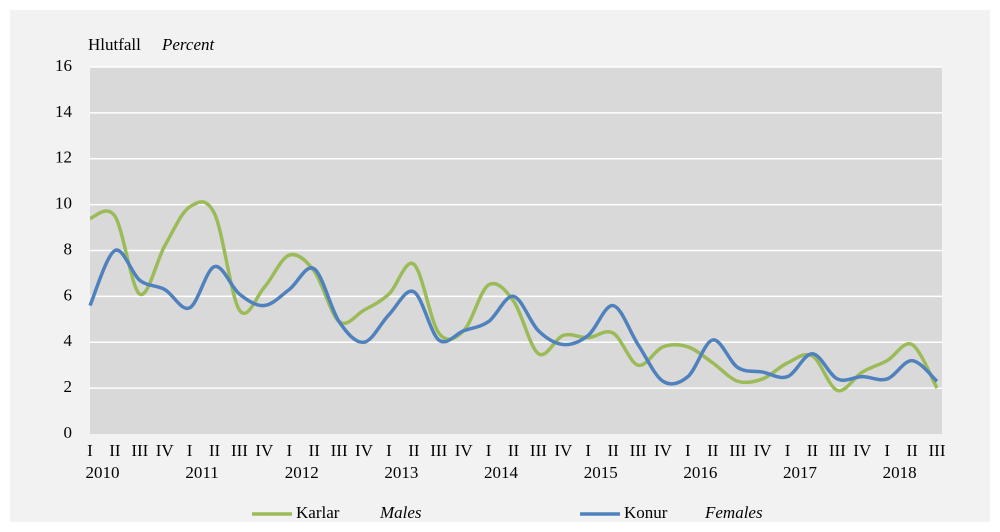 The image size is (1000, 532). What do you see at coordinates (401, 472) in the screenshot?
I see `x-group-label: 2013` at bounding box center [401, 472].